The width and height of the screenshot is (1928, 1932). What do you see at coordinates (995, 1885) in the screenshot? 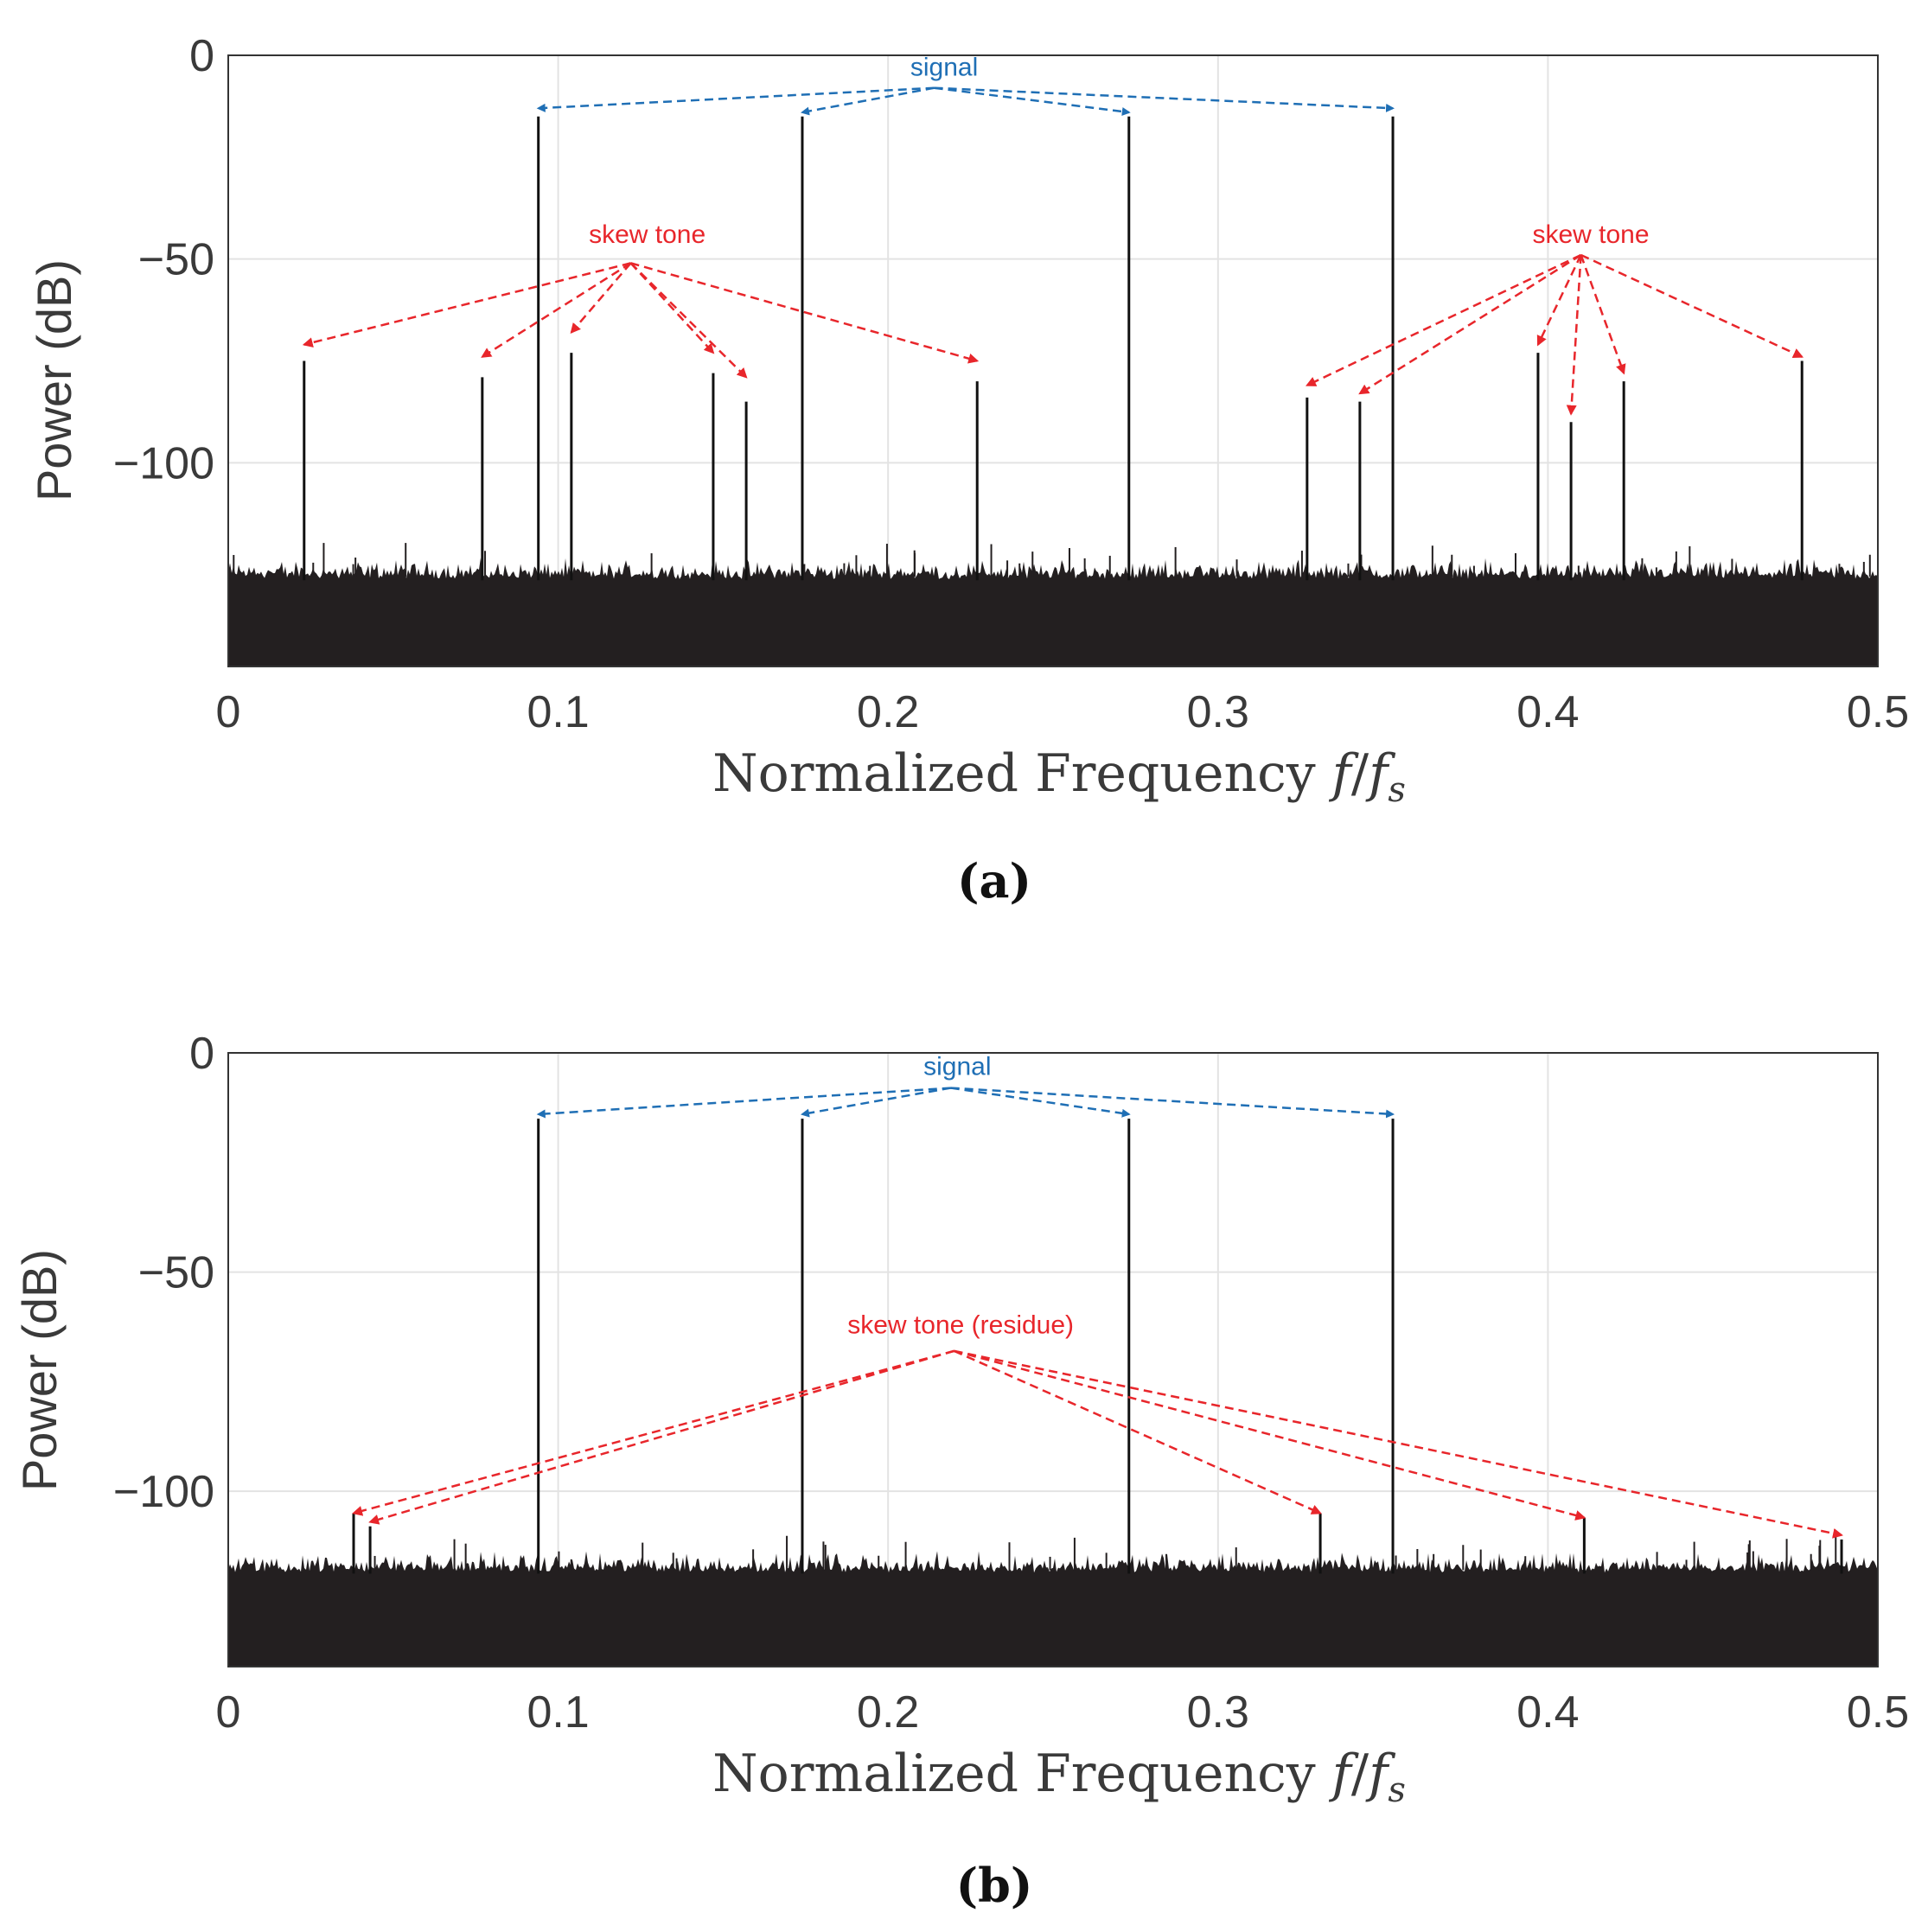
I see `panel-b-caption: (b)` at bounding box center [995, 1885].